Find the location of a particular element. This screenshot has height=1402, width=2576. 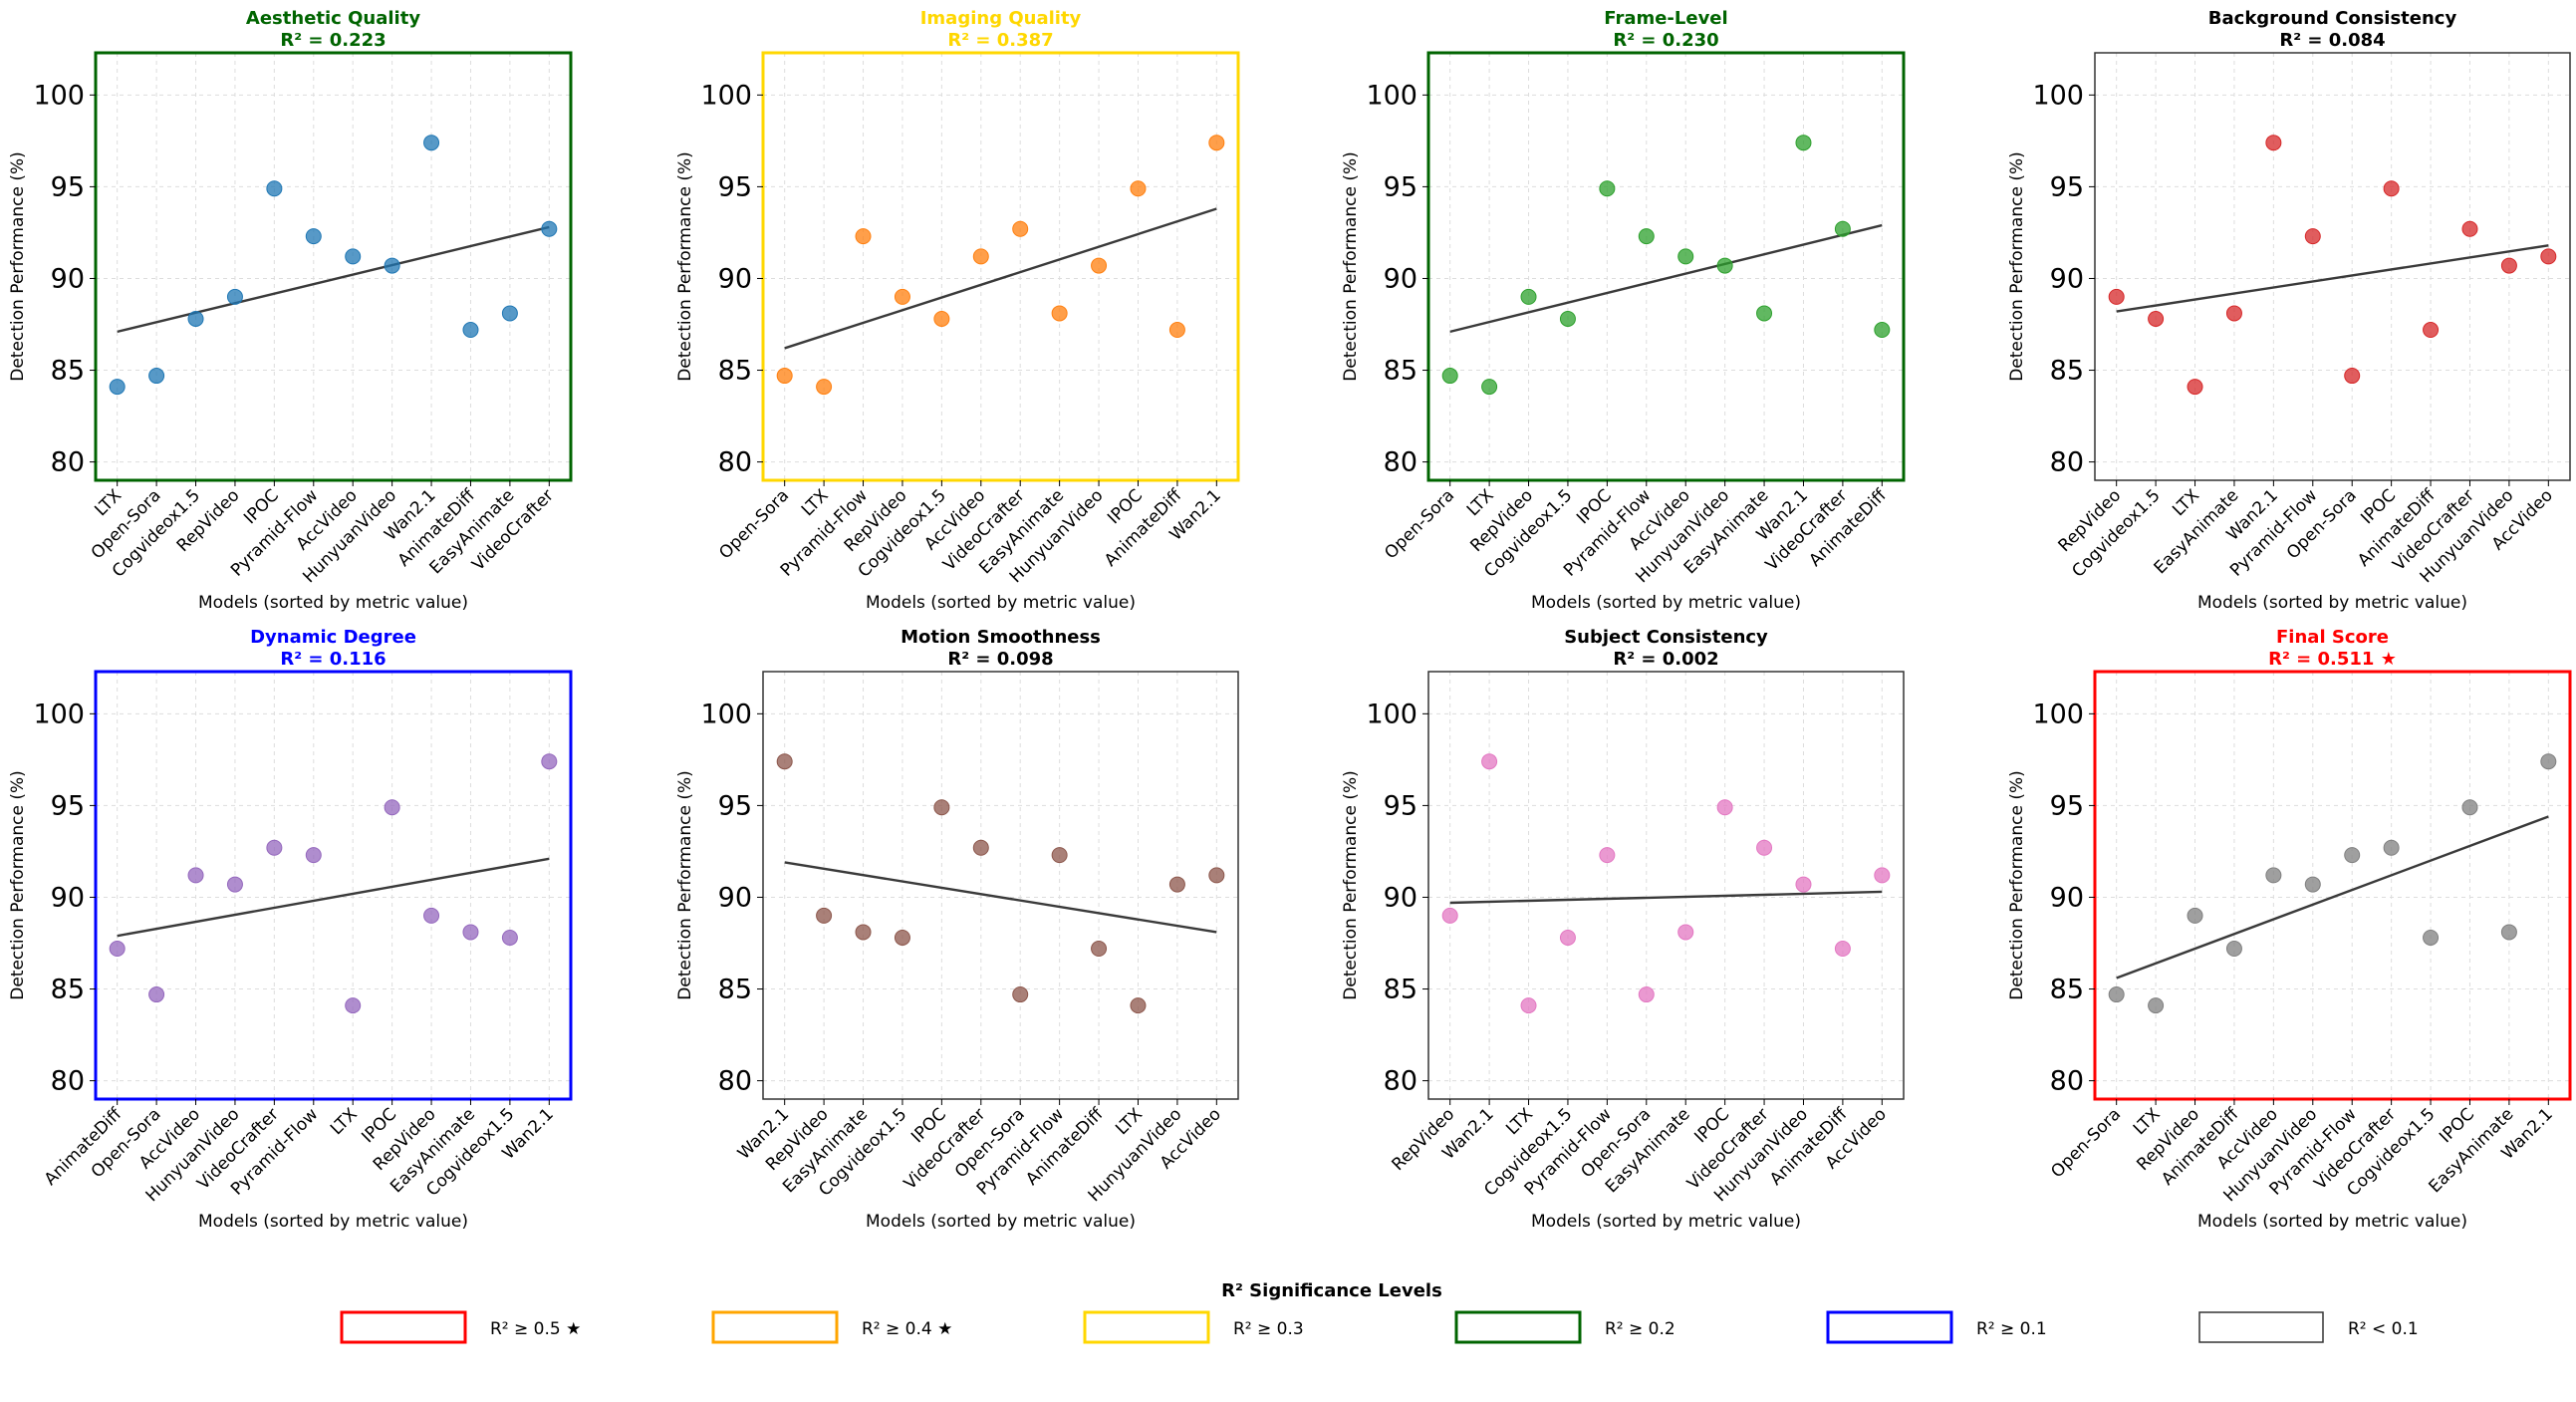

chart-title: Final Score is located at coordinates (2332, 637).